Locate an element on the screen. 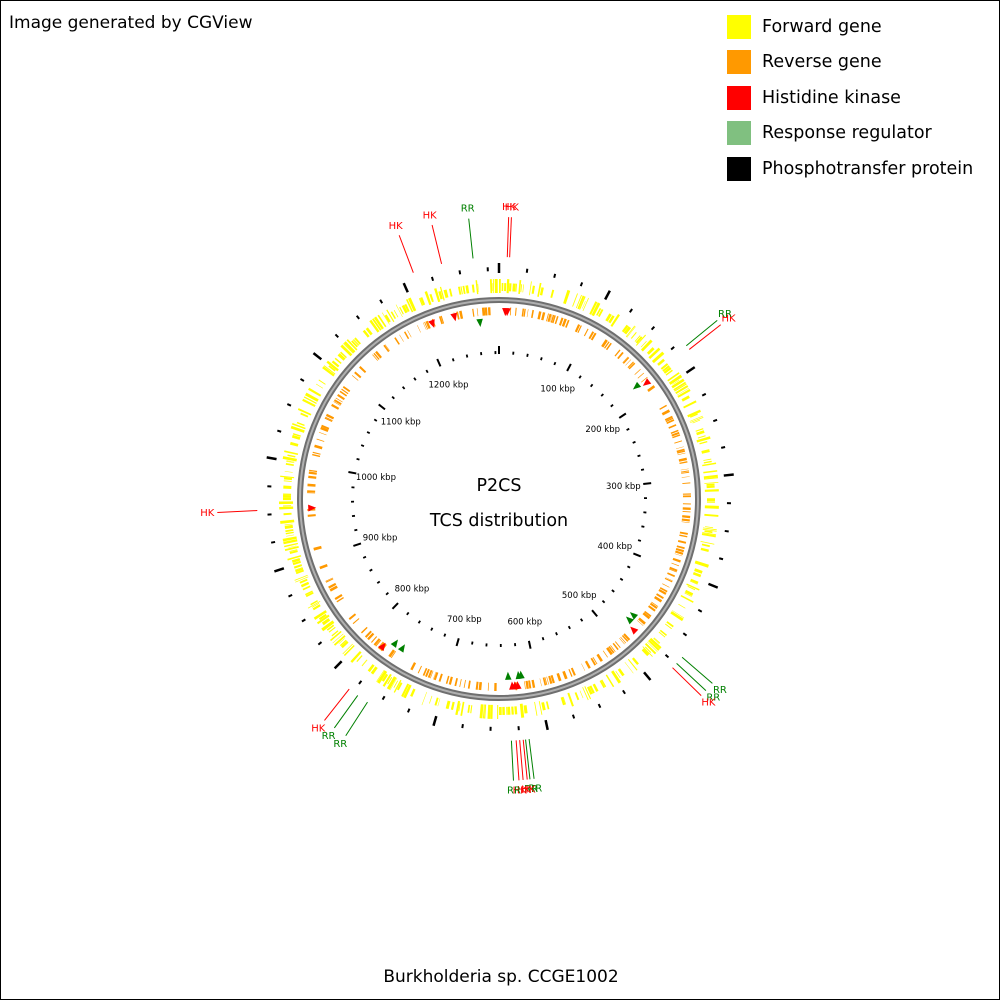  legend-label: Forward gene is located at coordinates (822, 26).